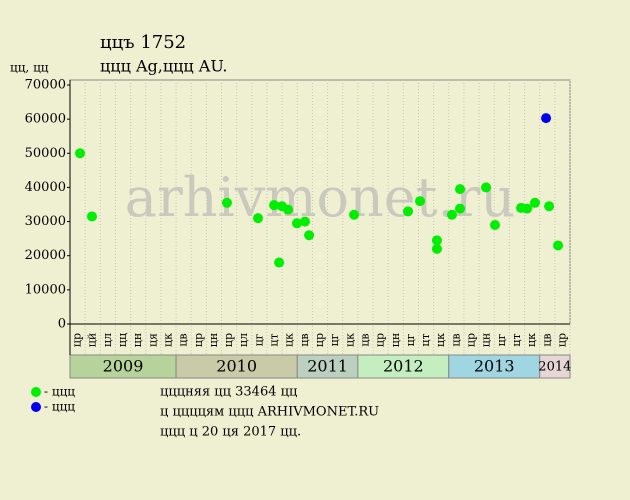 The width and height of the screenshot is (630, 500). What do you see at coordinates (143, 42) in the screenshot?
I see `chart-title: ццъ 1752` at bounding box center [143, 42].